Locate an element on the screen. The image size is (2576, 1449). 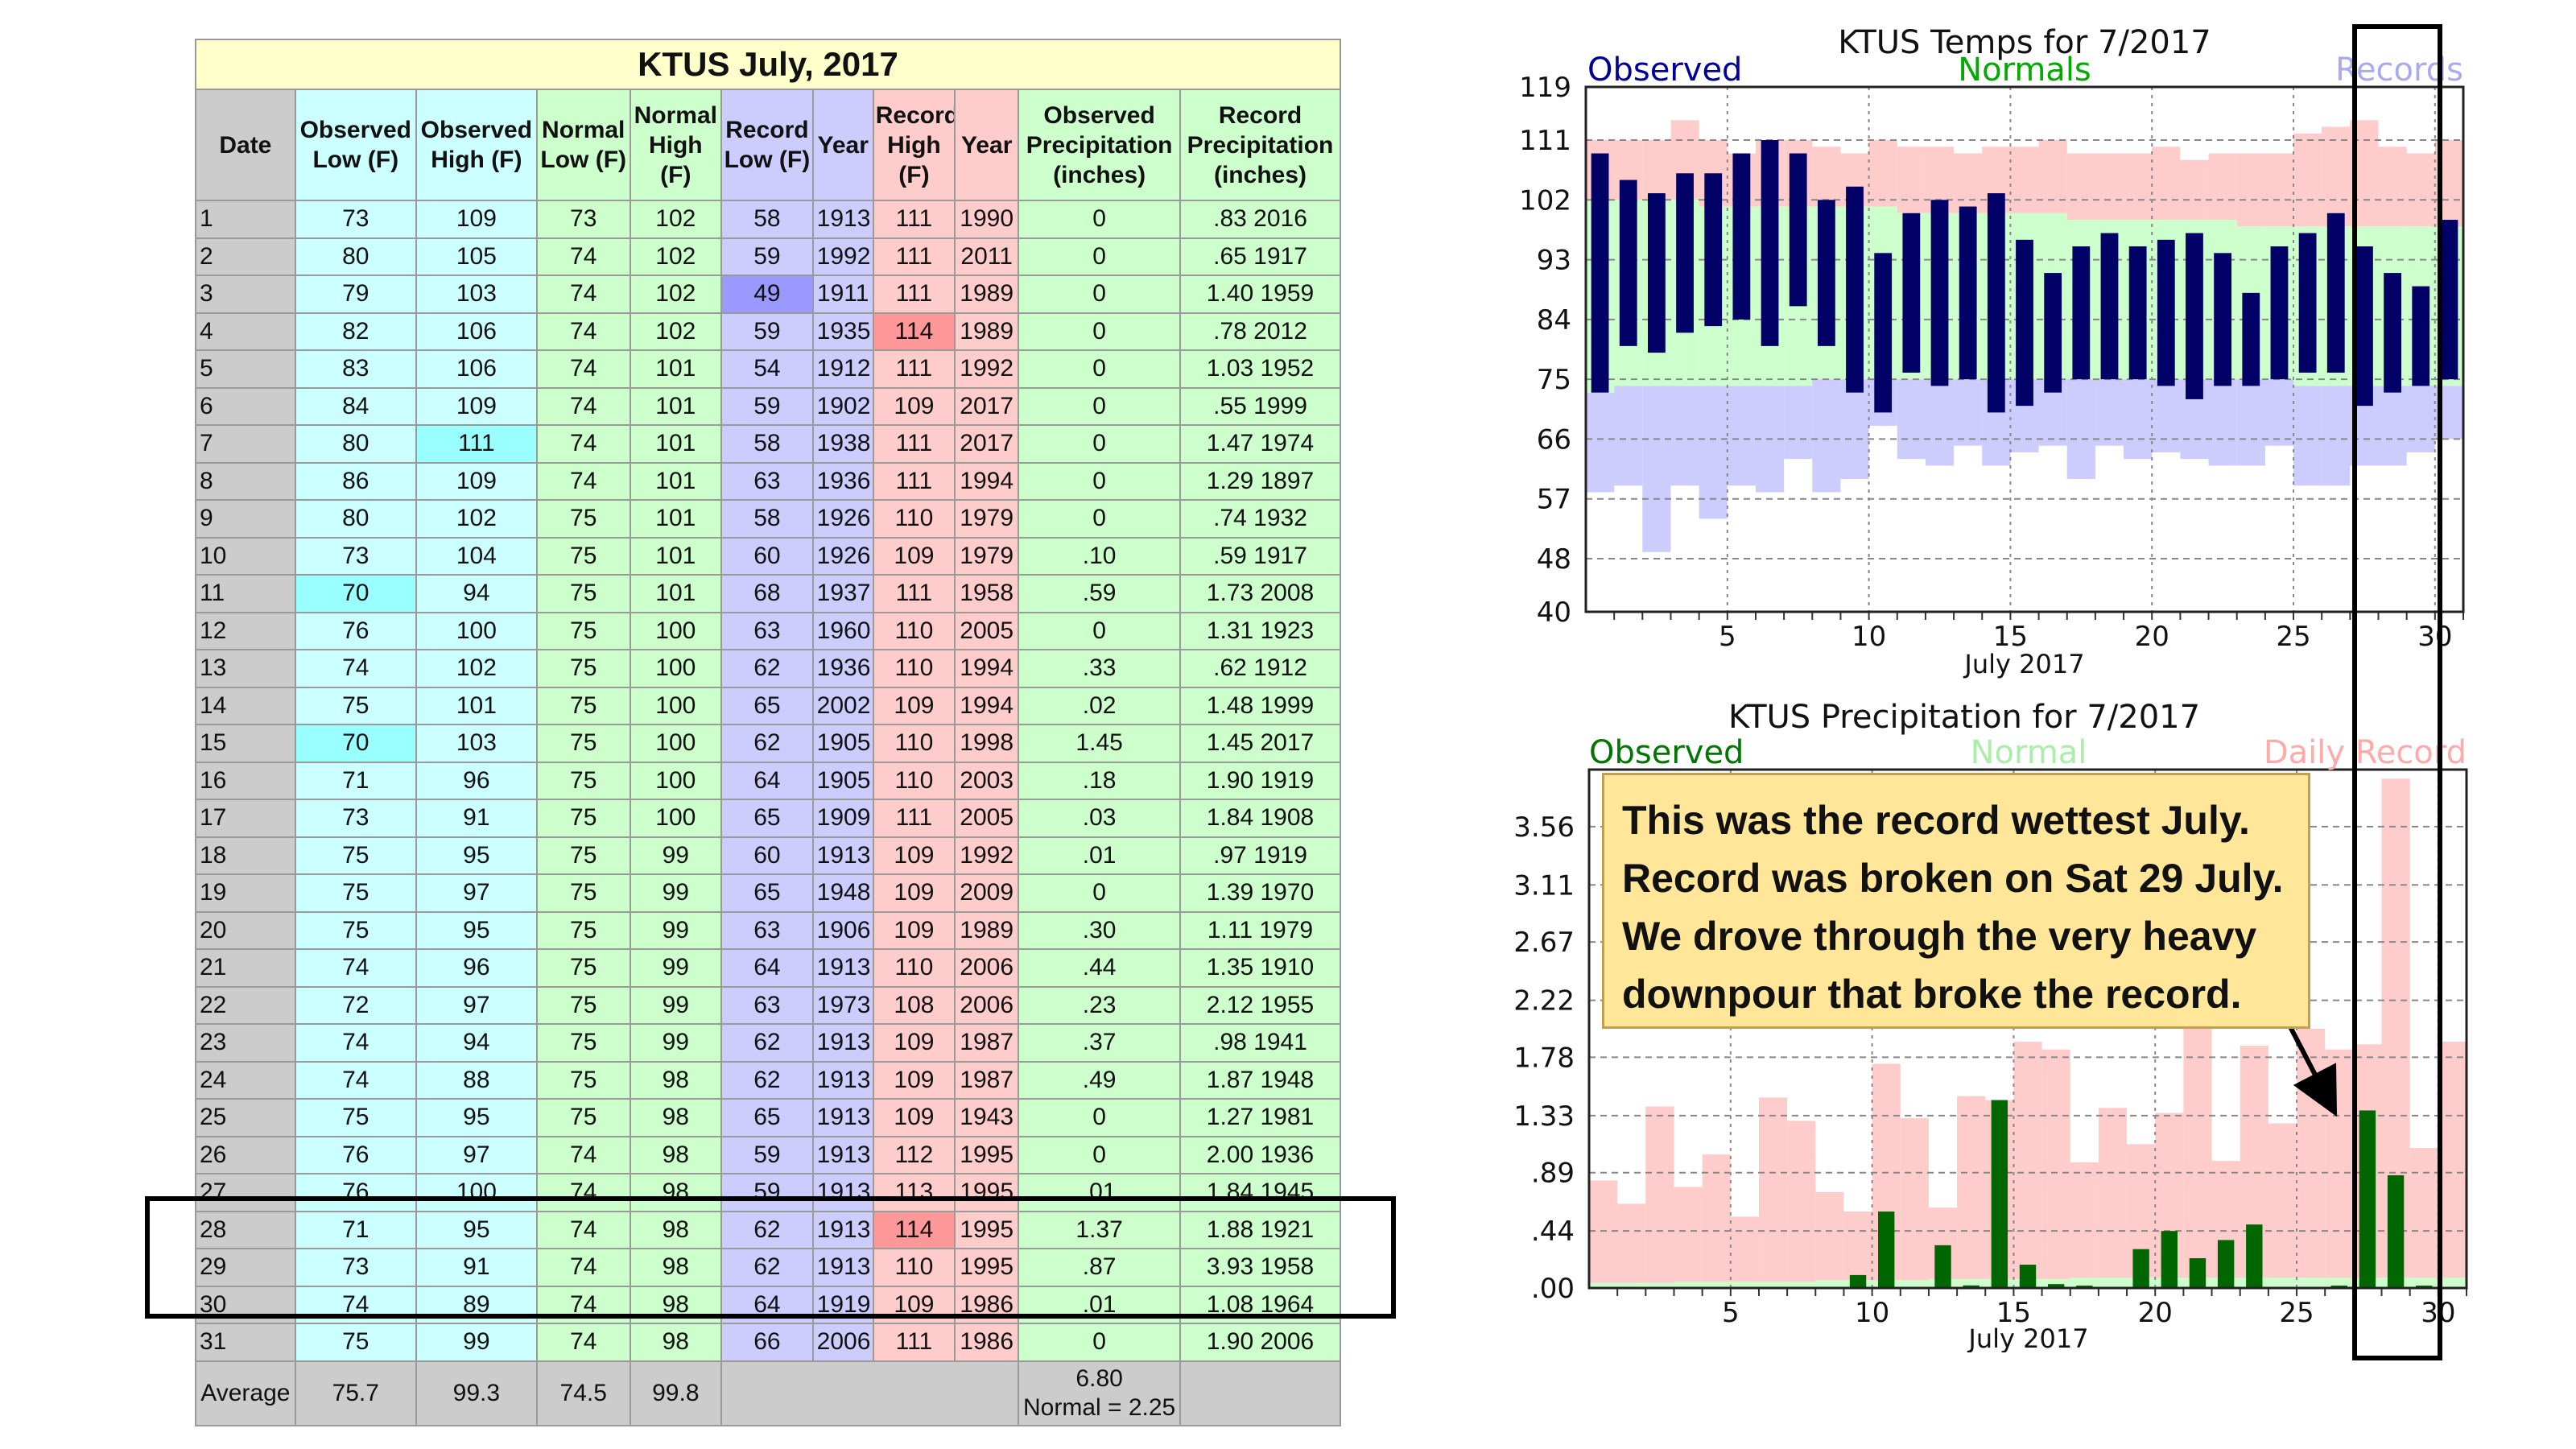
table-cell: .10 is located at coordinates (1100, 556).